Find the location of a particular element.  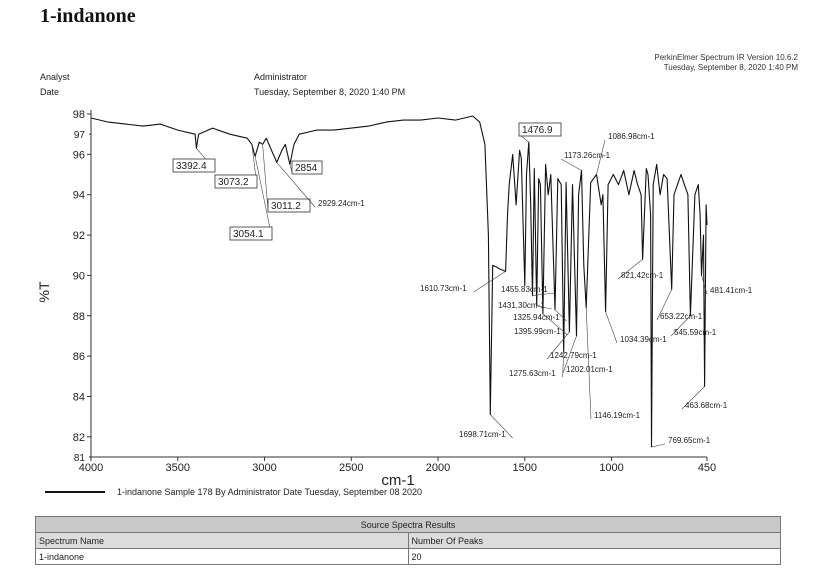

peak-label: 1086.98cm-1 is located at coordinates (631, 136).